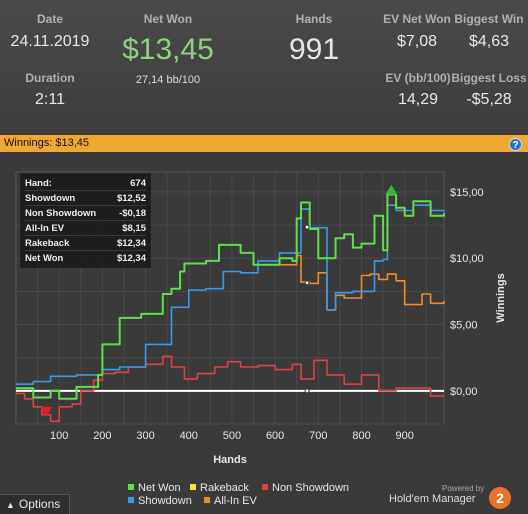 The width and height of the screenshot is (528, 514). I want to click on biggest-win-label: Biggest Win, so click(489, 19).